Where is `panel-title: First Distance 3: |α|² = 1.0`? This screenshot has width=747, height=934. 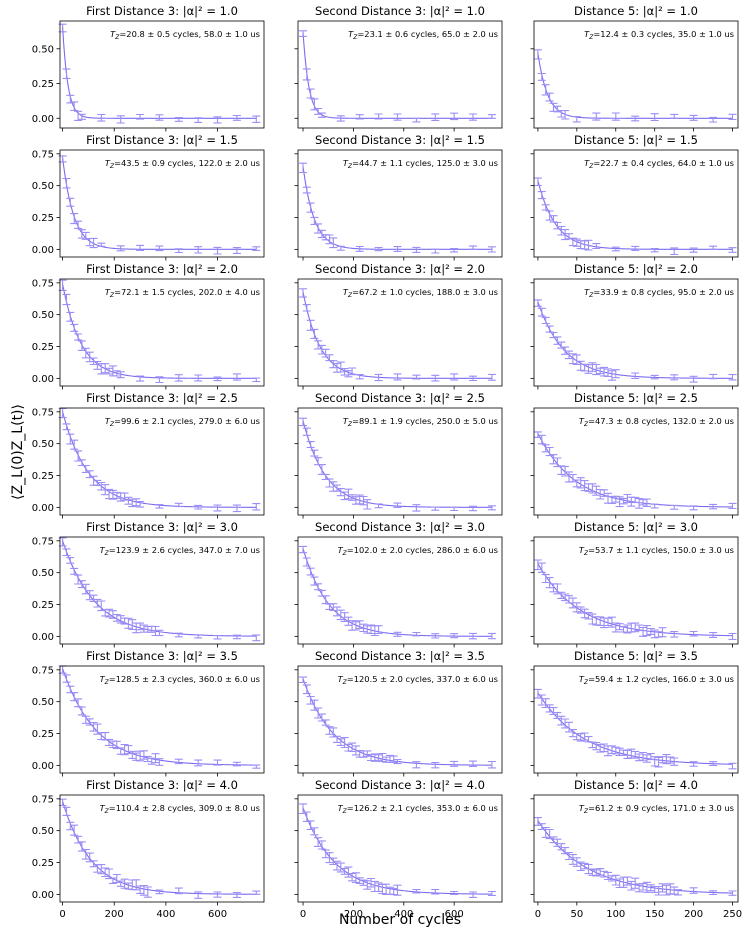 panel-title: First Distance 3: |α|² = 1.0 is located at coordinates (162, 11).